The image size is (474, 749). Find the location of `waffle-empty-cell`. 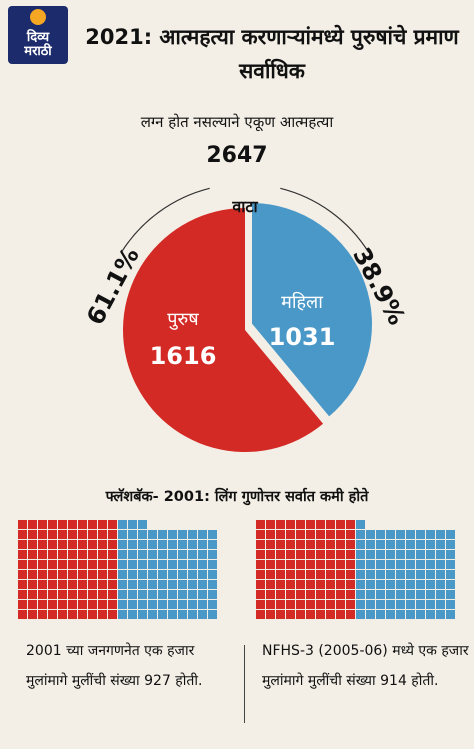

waffle-empty-cell is located at coordinates (410, 524).